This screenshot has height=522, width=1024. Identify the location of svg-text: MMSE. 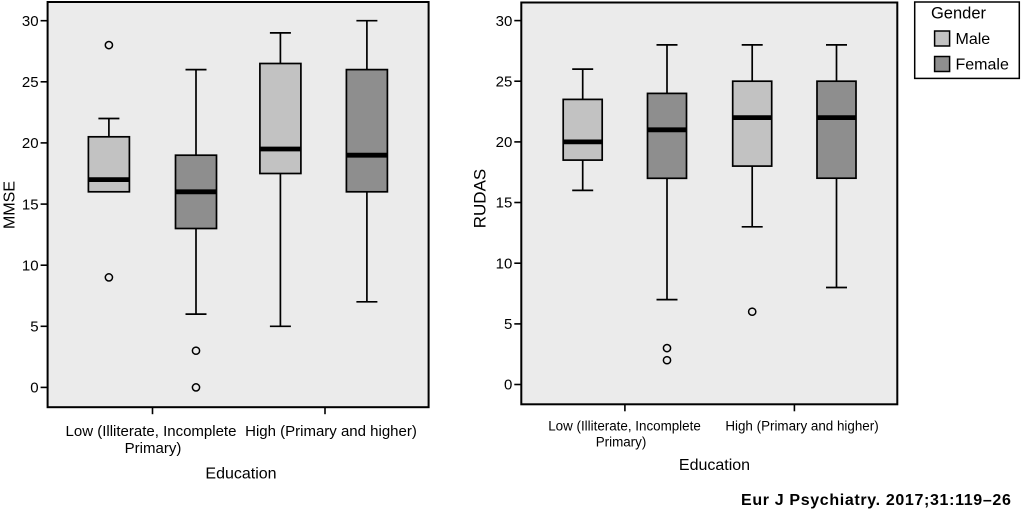
(10, 205).